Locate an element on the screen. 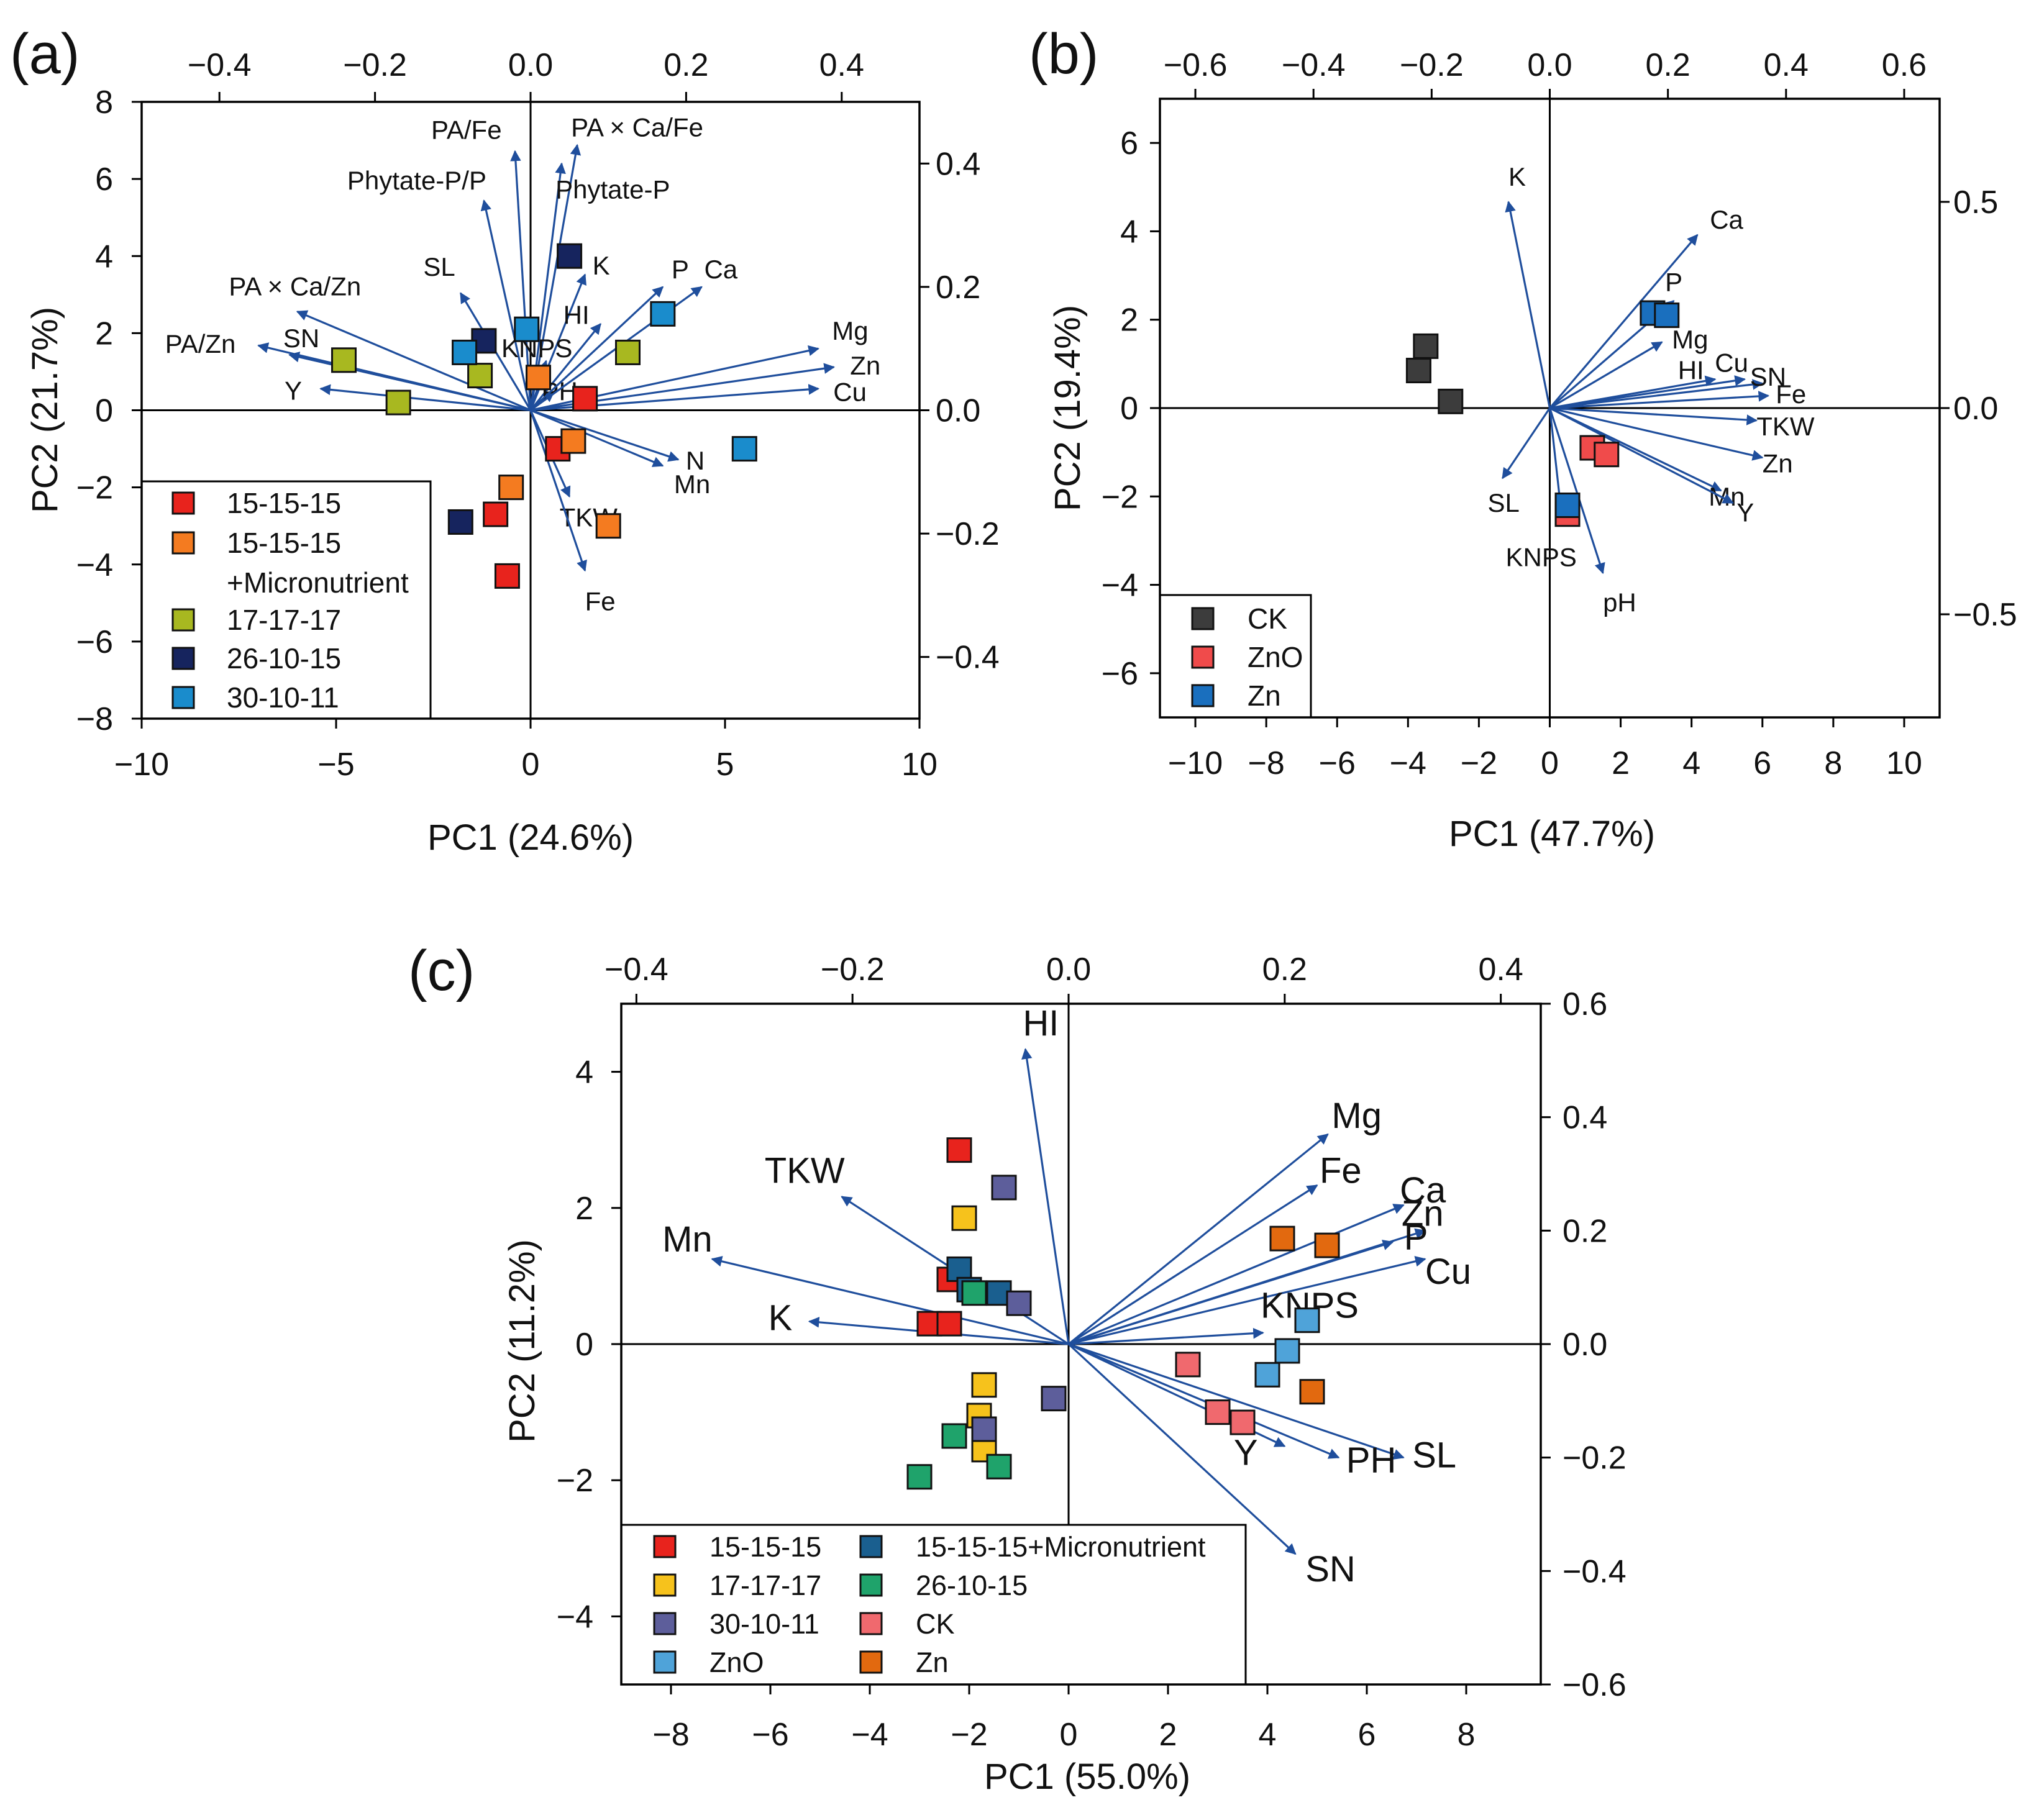 The image size is (2044, 1800). panel-b-legend-label: CK is located at coordinates (1267, 618).